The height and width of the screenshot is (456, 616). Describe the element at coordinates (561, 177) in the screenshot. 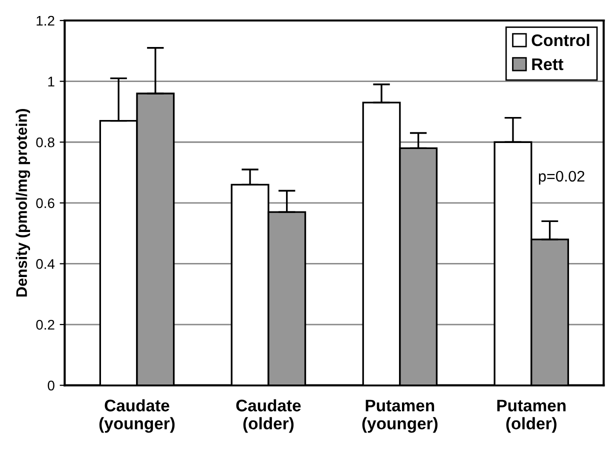

I see `annotation: p=0.02` at that location.